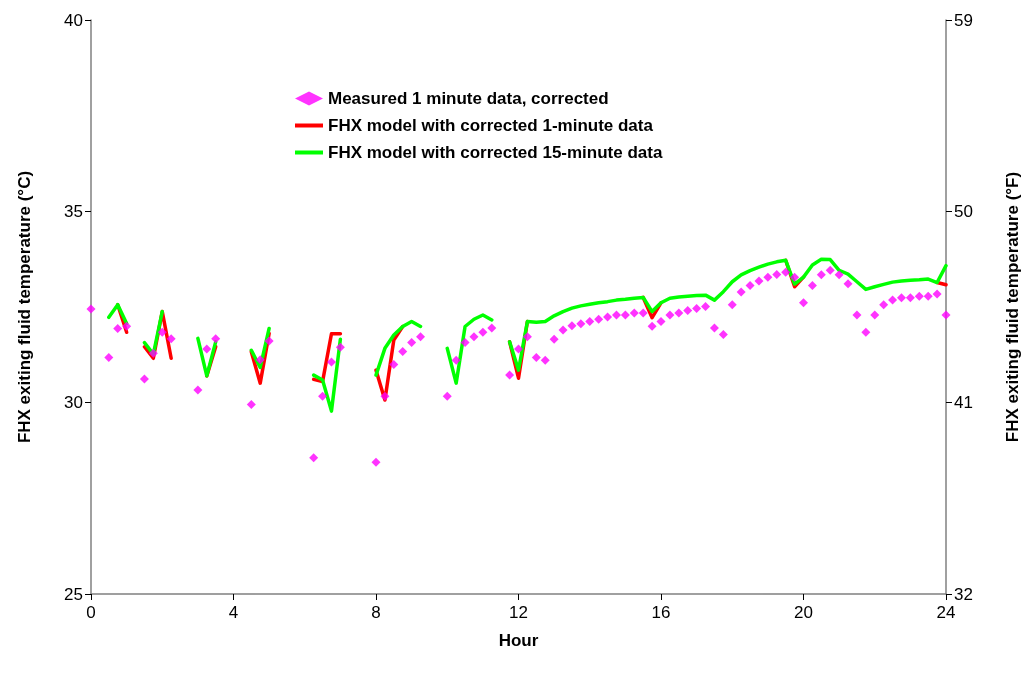 This screenshot has height=684, width=1030. I want to click on x-tick-label: 20, so click(803, 612).